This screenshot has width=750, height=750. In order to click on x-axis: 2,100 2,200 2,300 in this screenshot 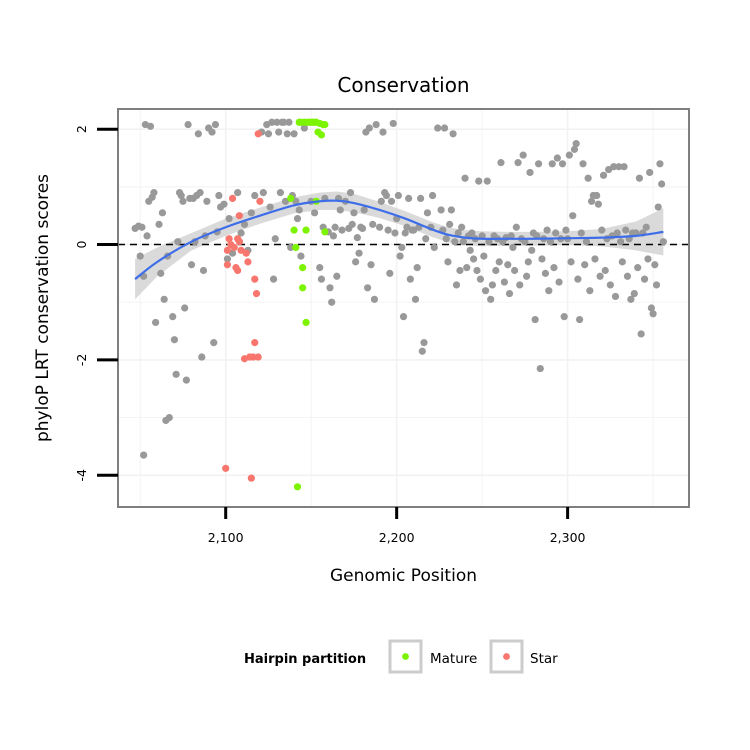, I will do `click(397, 526)`.